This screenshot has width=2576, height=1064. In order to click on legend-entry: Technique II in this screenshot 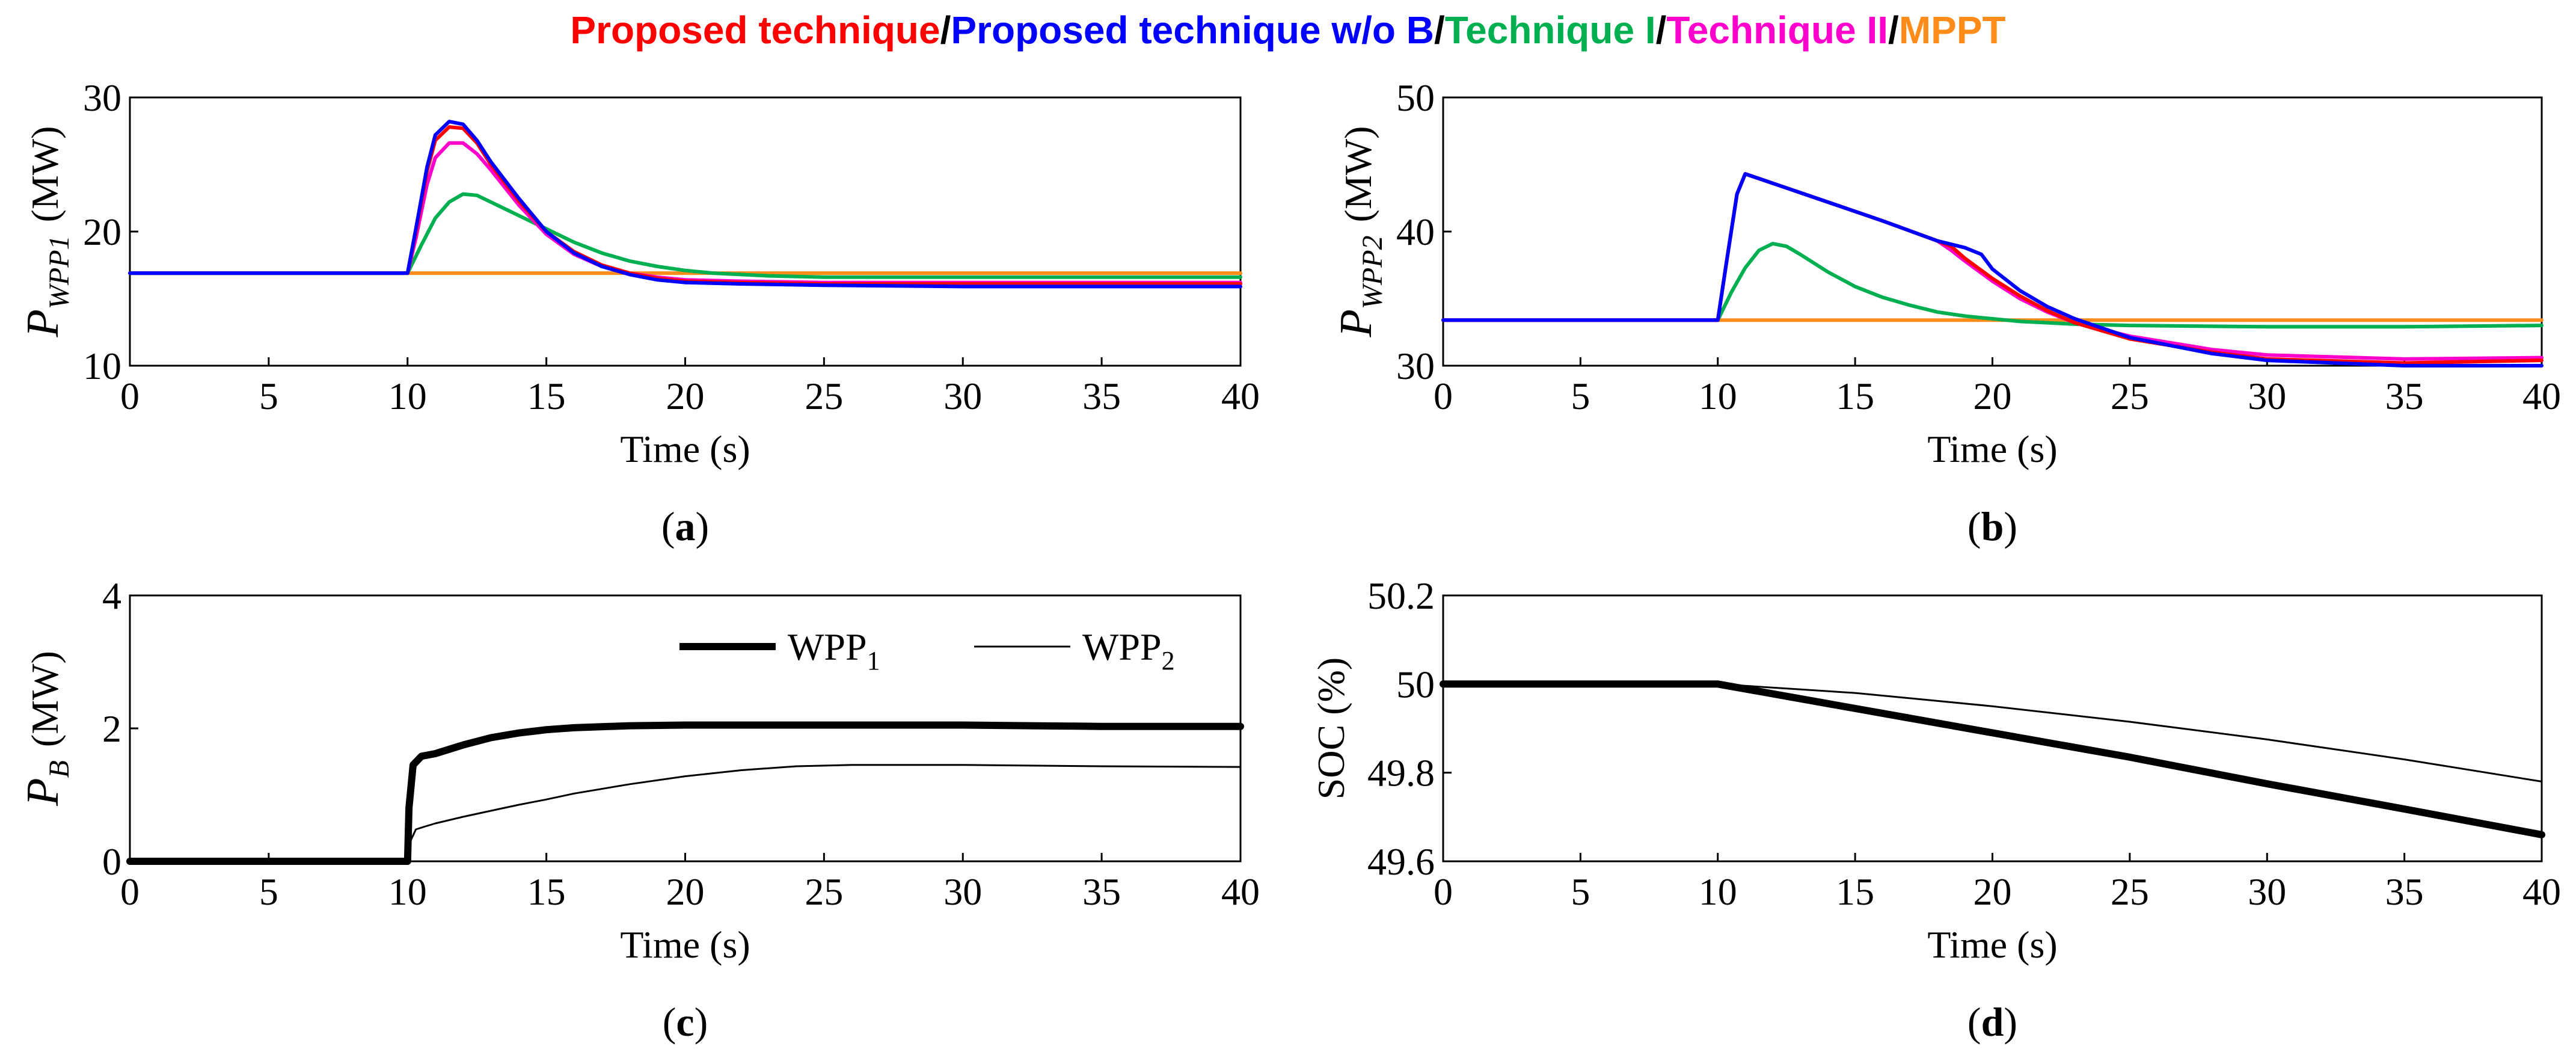, I will do `click(1777, 30)`.